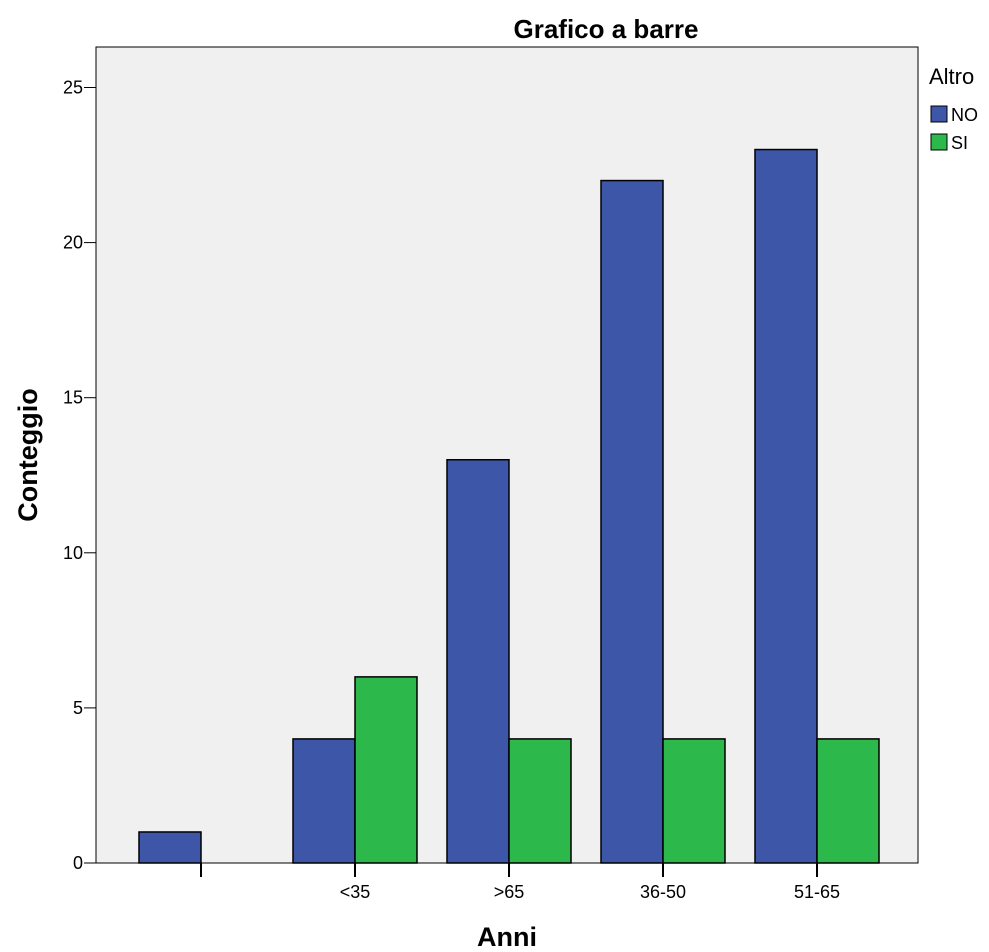 The width and height of the screenshot is (989, 952). What do you see at coordinates (964, 115) in the screenshot?
I see `legend-label-no: NO` at bounding box center [964, 115].